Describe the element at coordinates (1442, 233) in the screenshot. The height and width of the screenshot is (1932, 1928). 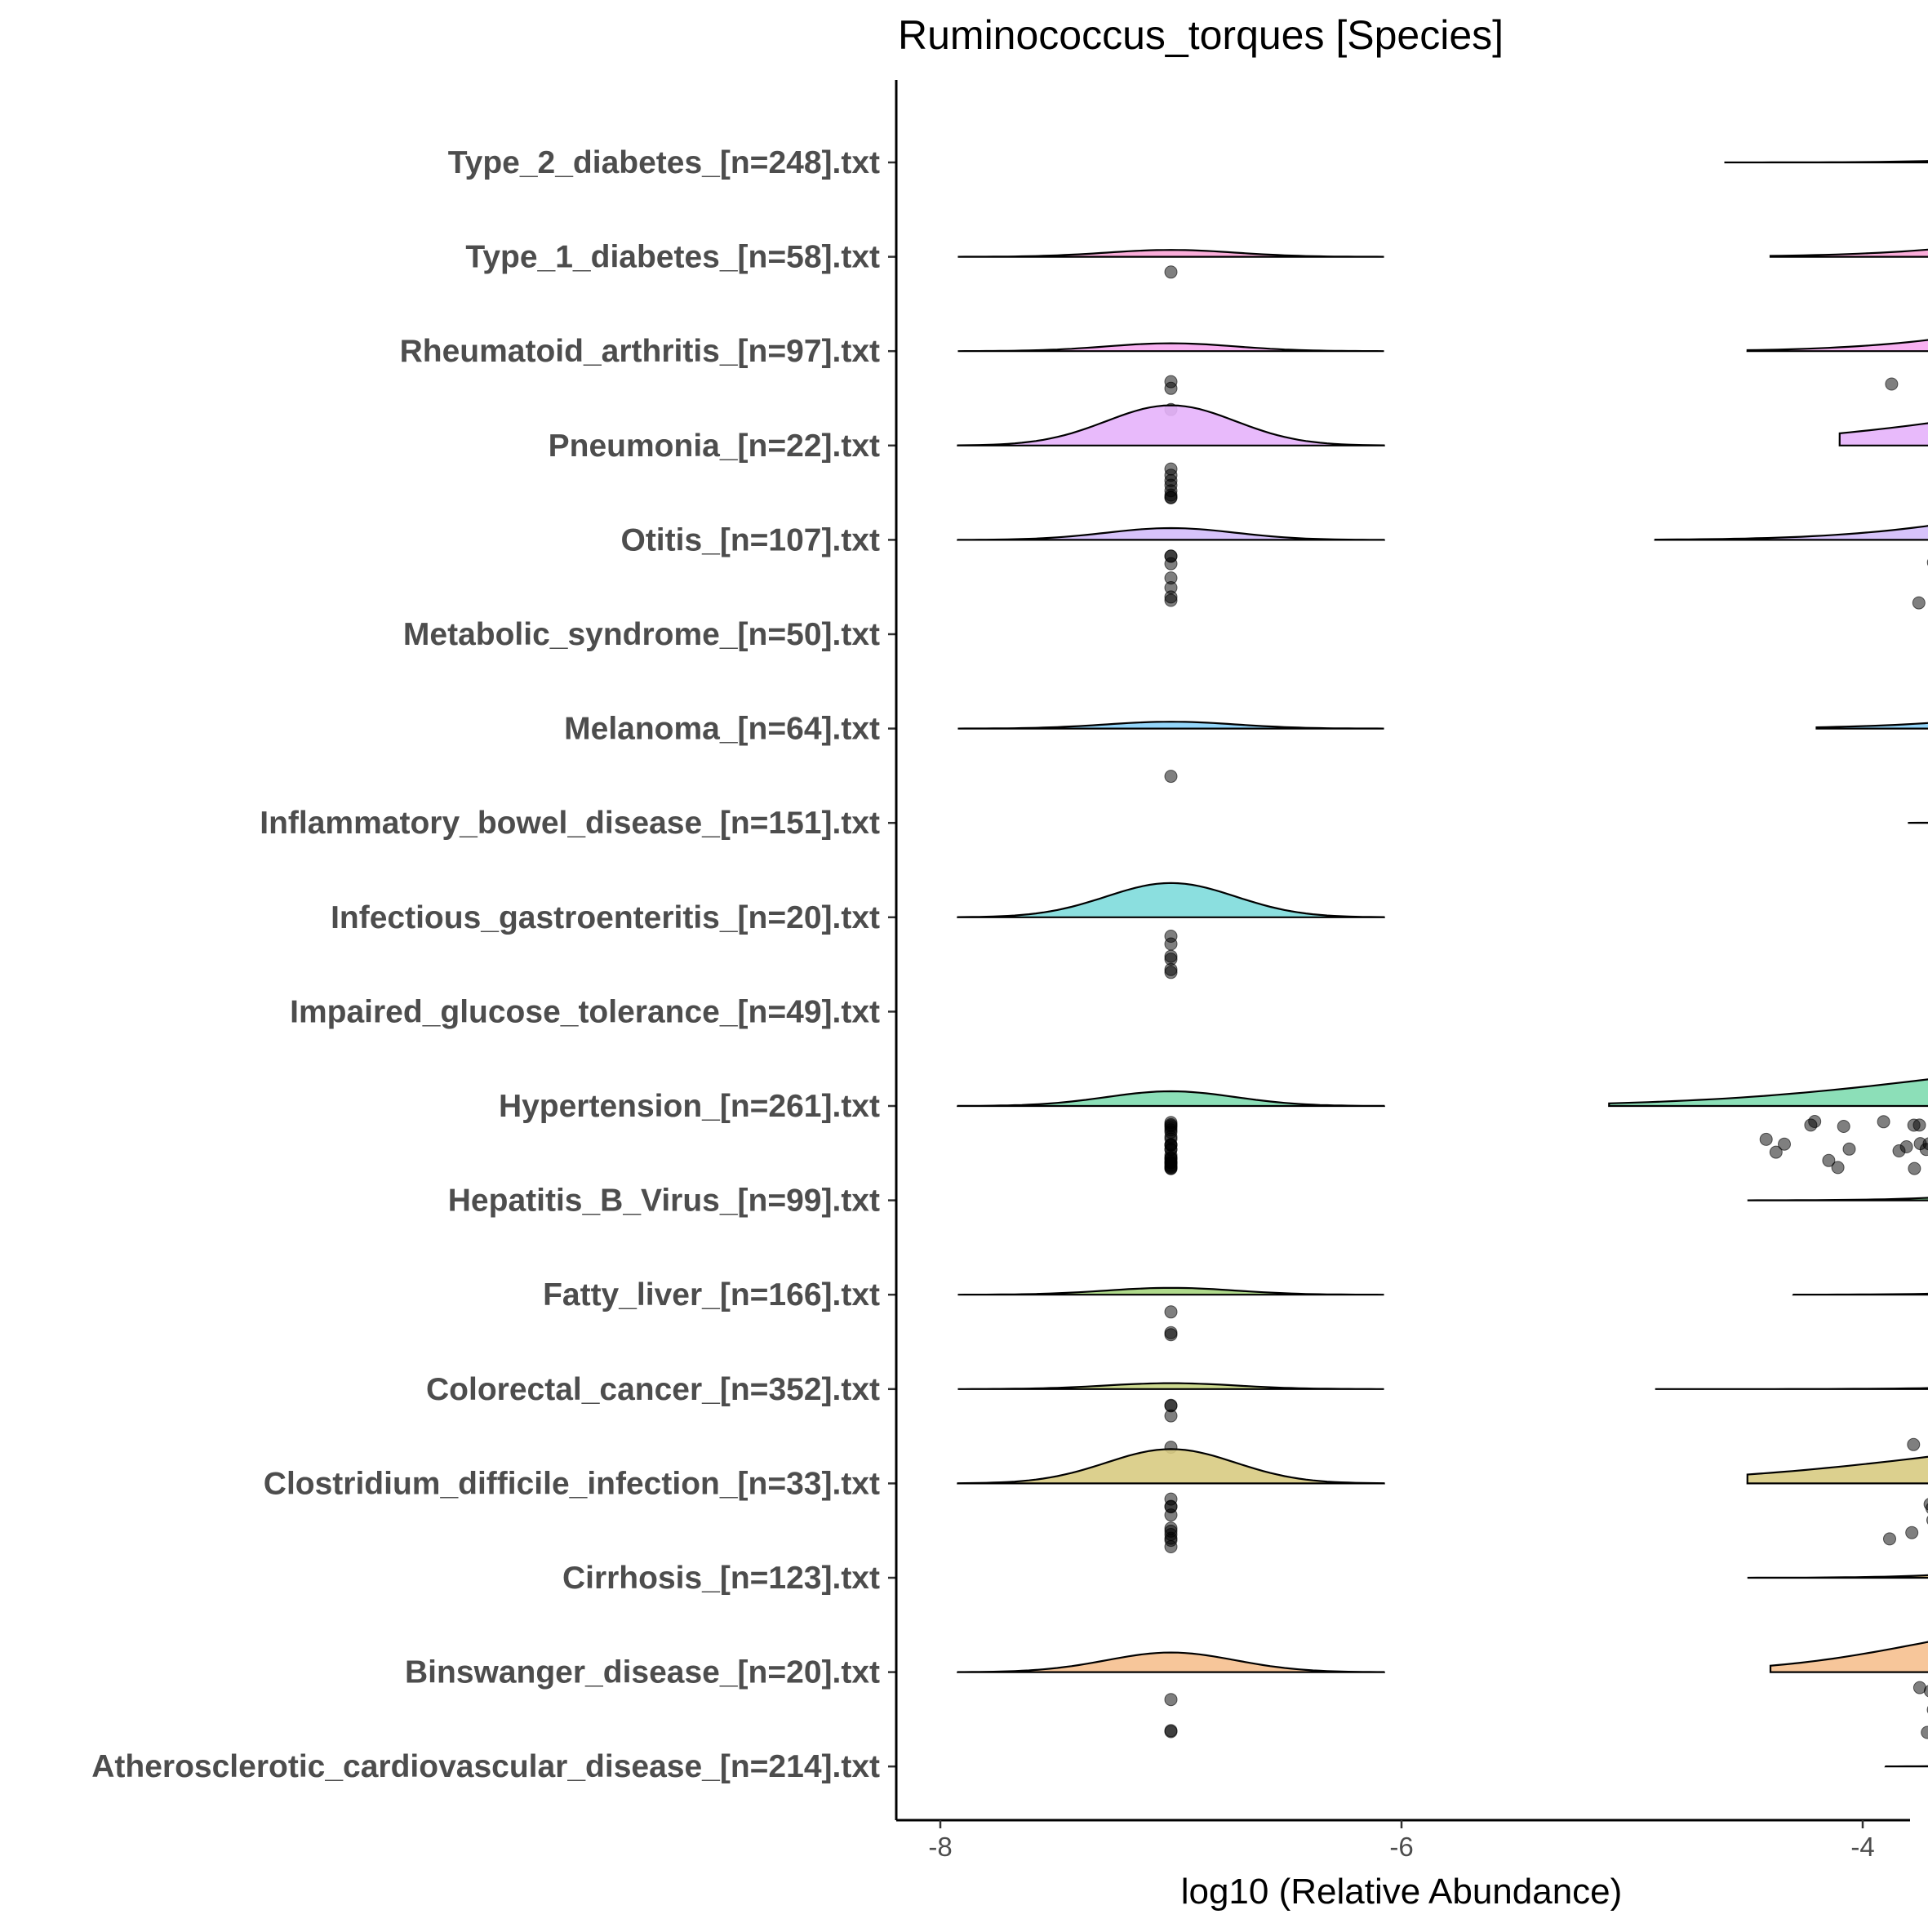
I see `series-type-1-diabetes` at that location.